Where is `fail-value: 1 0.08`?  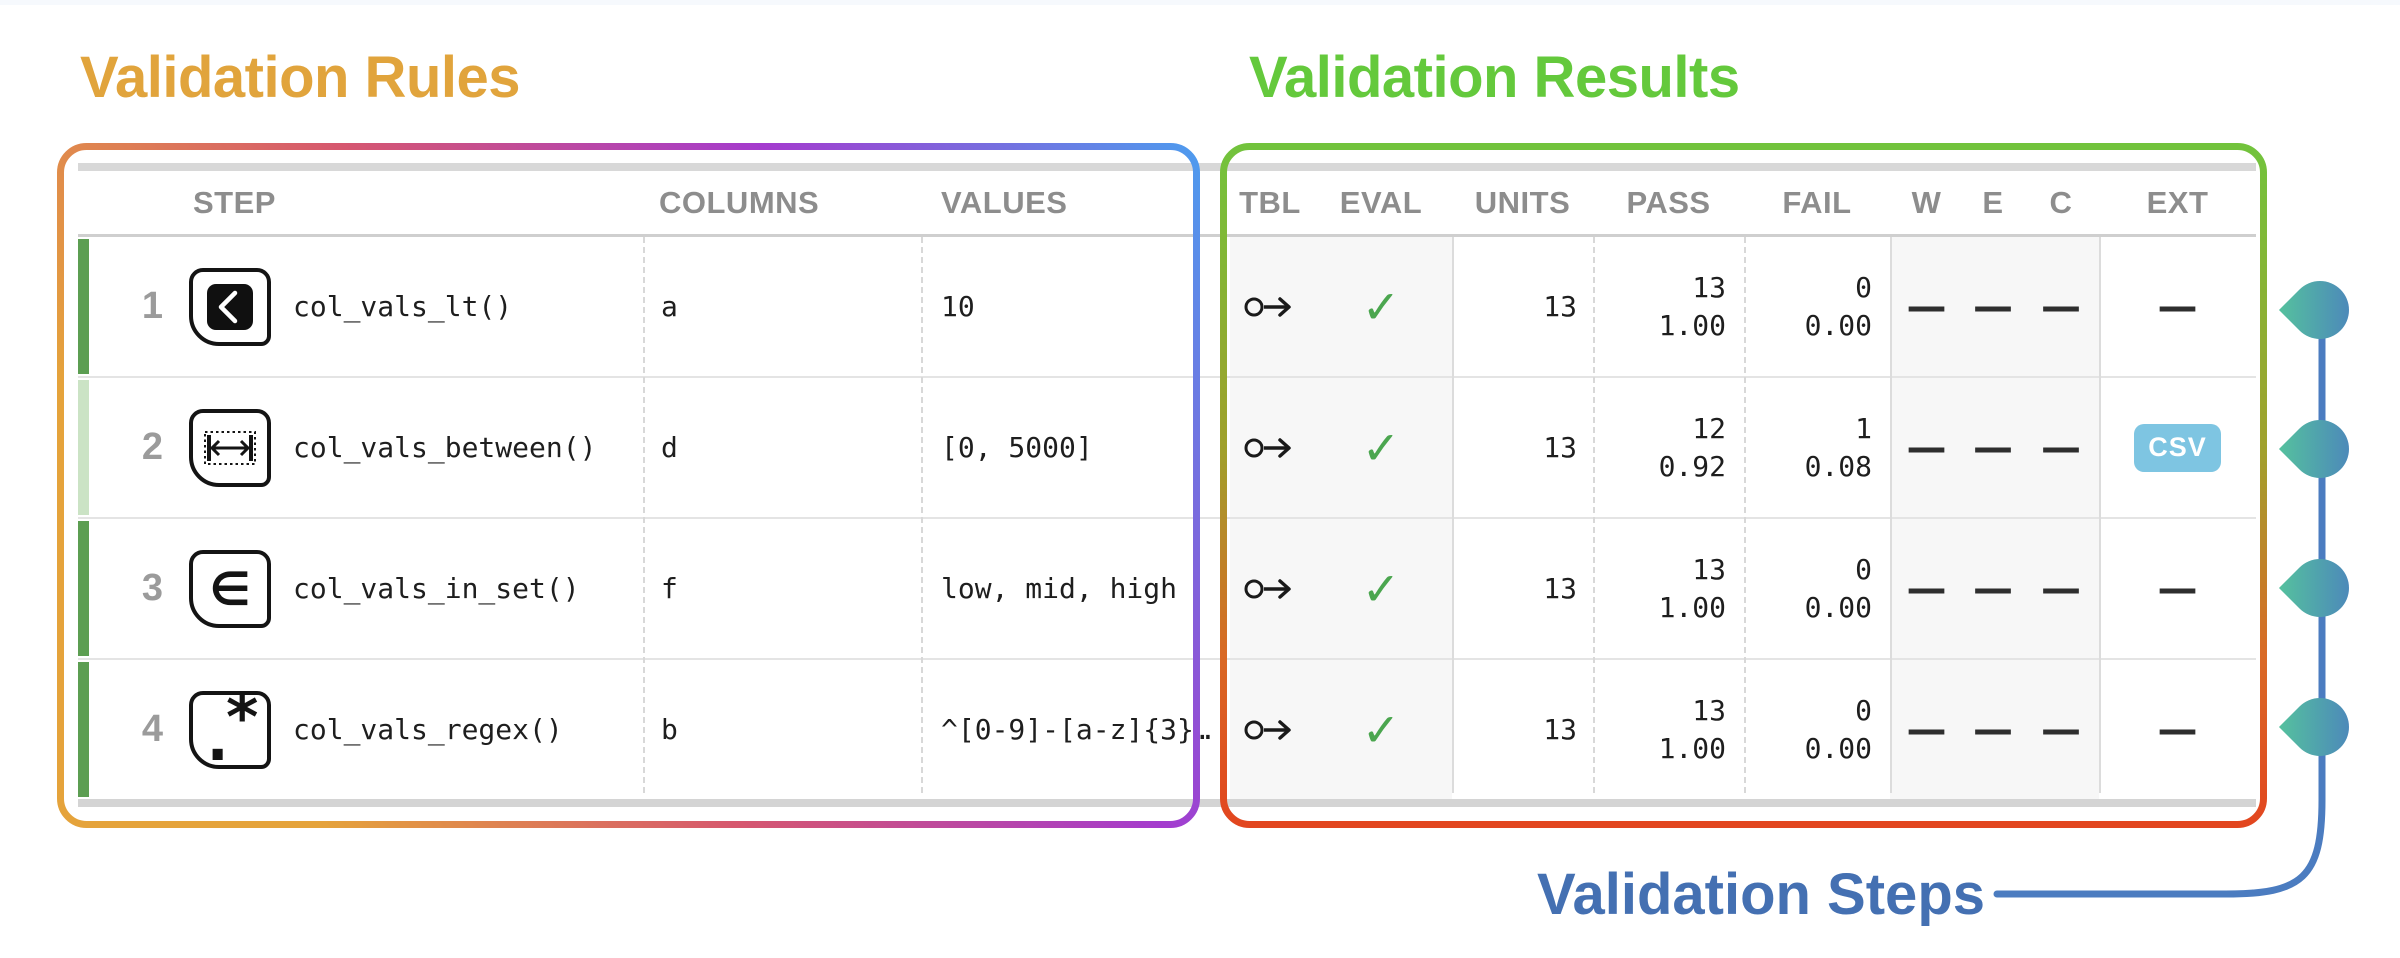 fail-value: 1 0.08 is located at coordinates (1838, 447).